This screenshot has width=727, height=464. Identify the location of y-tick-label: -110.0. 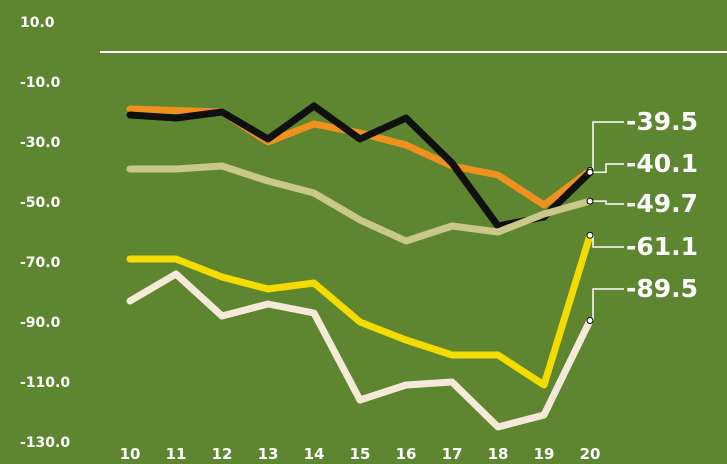
(45, 383).